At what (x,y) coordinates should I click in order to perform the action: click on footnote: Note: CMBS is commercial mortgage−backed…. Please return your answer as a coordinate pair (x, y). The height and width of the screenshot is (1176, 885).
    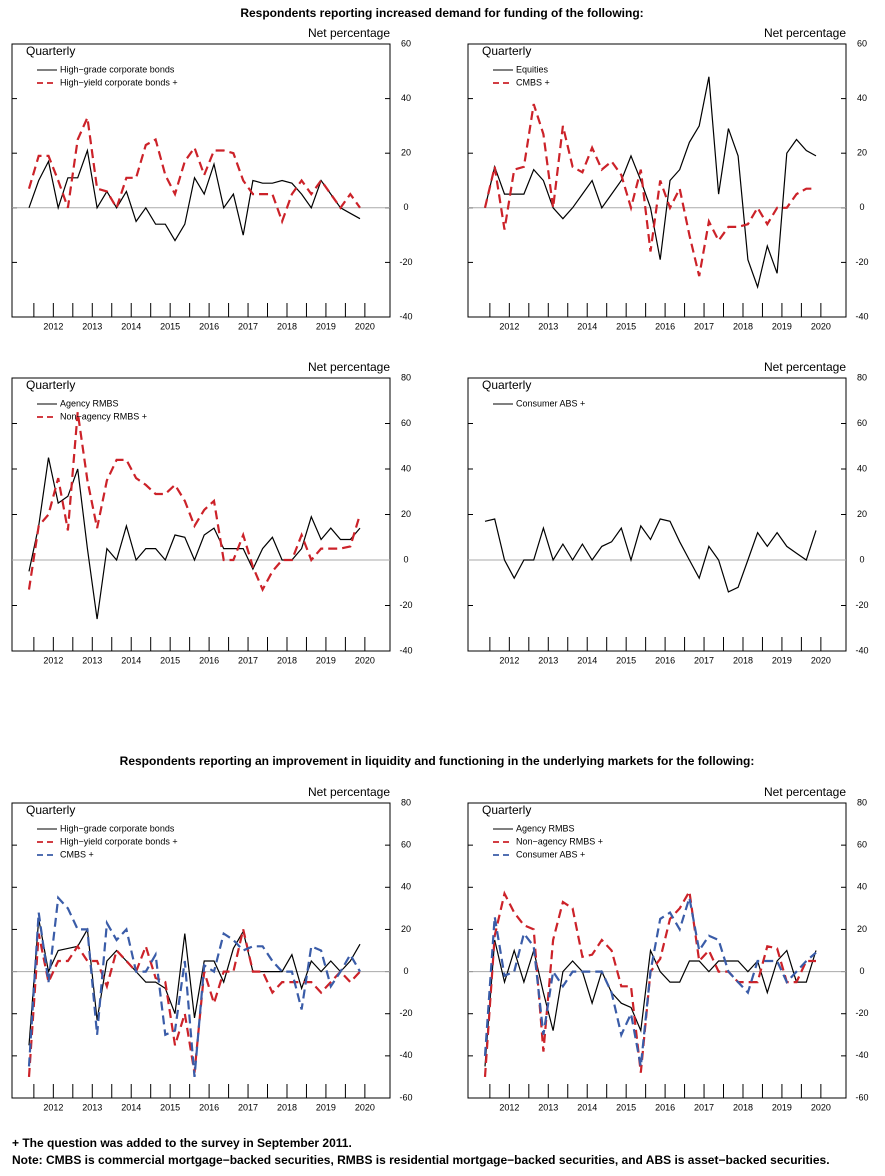
    Looking at the image, I should click on (421, 1160).